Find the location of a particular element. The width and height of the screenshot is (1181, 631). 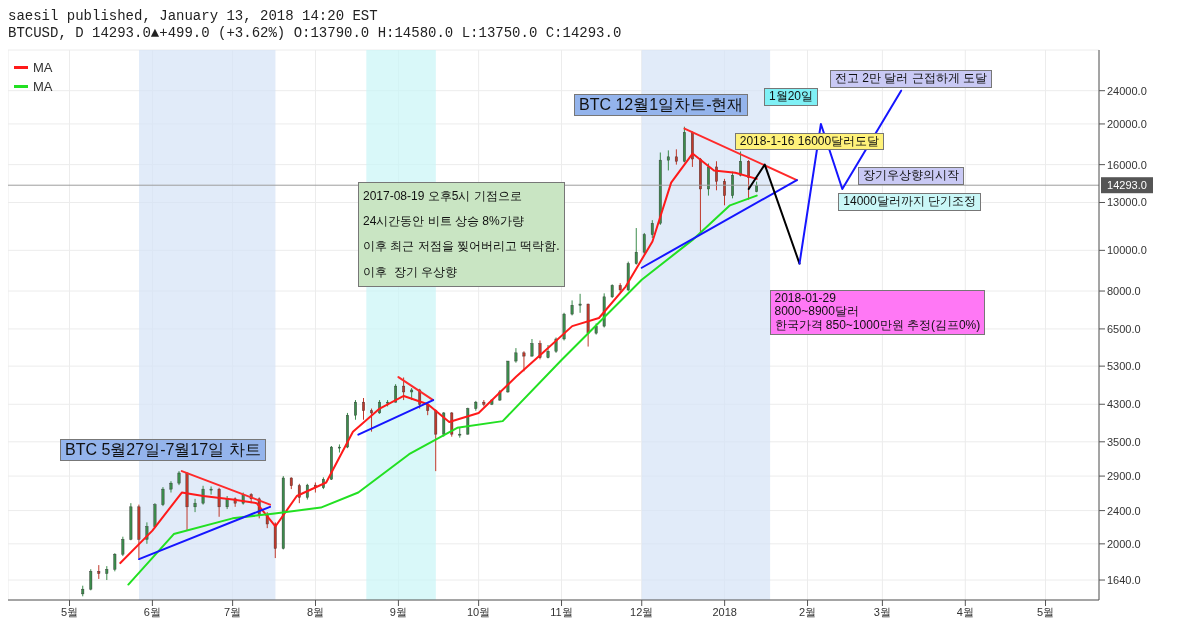

x-tick-label: 2018 is located at coordinates (724, 611).